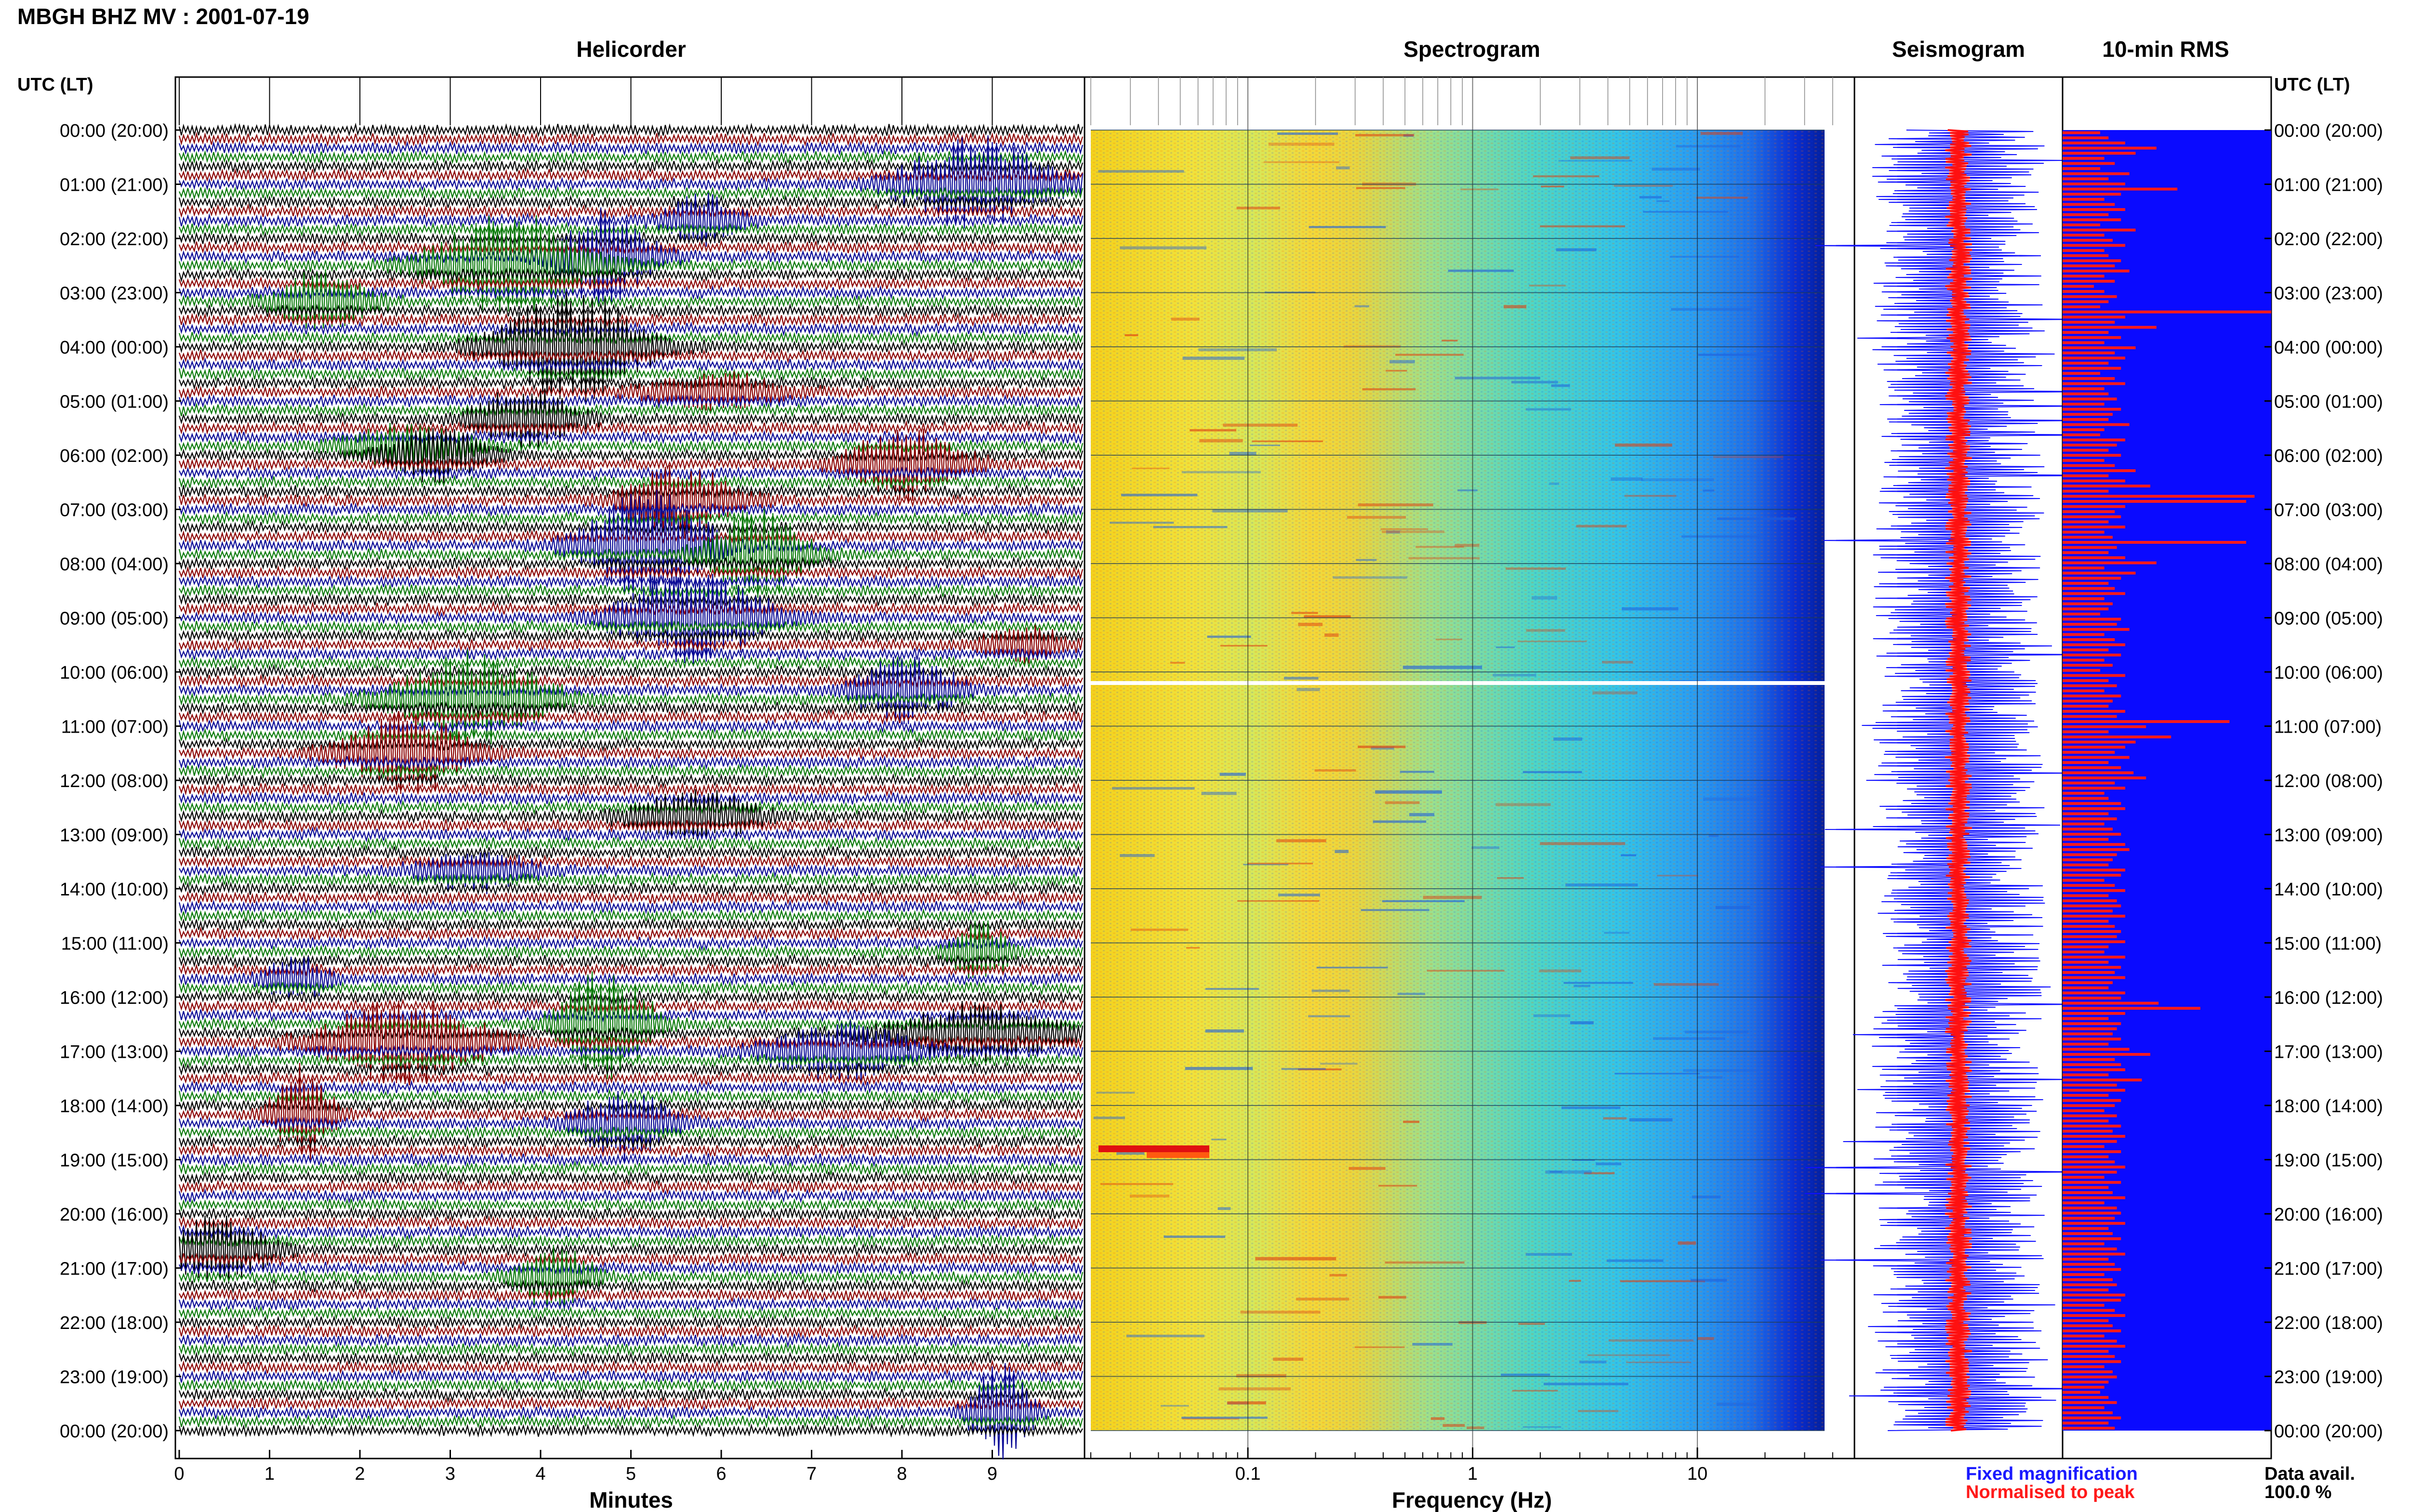  What do you see at coordinates (2165, 49) in the screenshot?
I see `rms-title: 10-min RMS` at bounding box center [2165, 49].